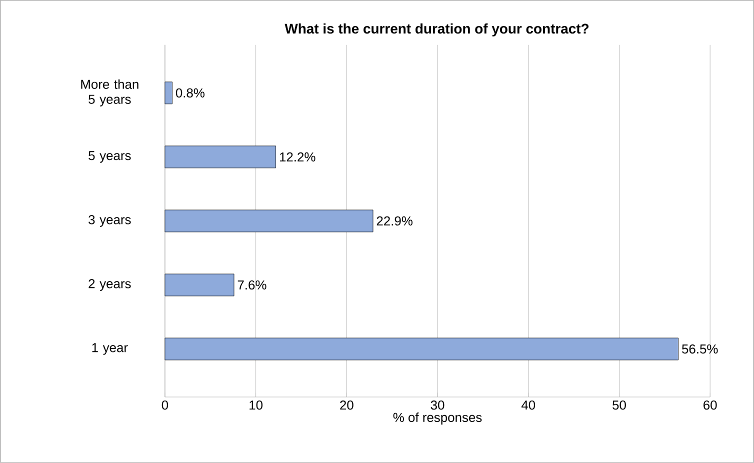 This screenshot has width=754, height=463. Describe the element at coordinates (109, 285) in the screenshot. I see `y-tick-label: 2 years` at that location.